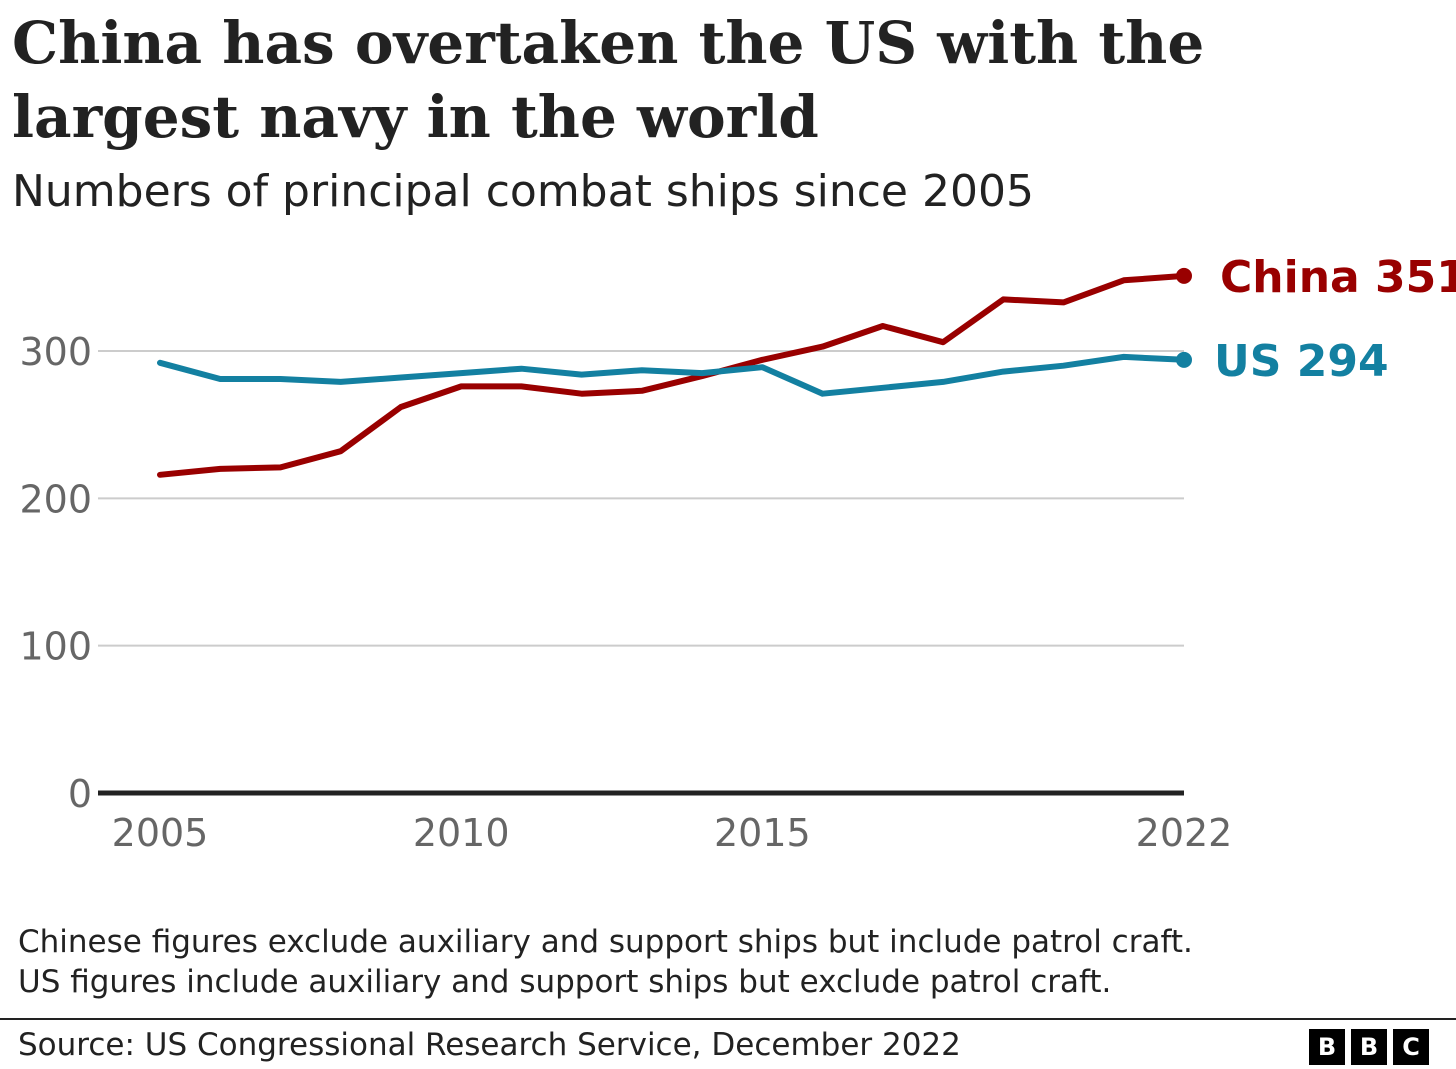 The image size is (1456, 1069). Describe the element at coordinates (55, 647) in the screenshot. I see `y-tick-label: 100` at that location.